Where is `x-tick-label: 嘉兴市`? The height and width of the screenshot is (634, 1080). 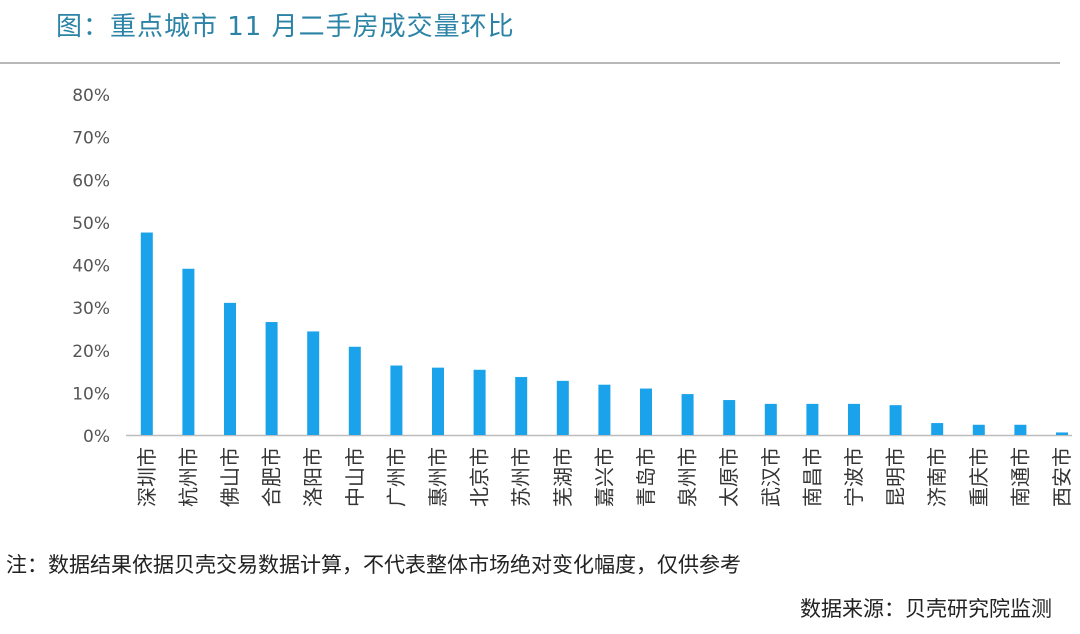 x-tick-label: 嘉兴市 is located at coordinates (604, 477).